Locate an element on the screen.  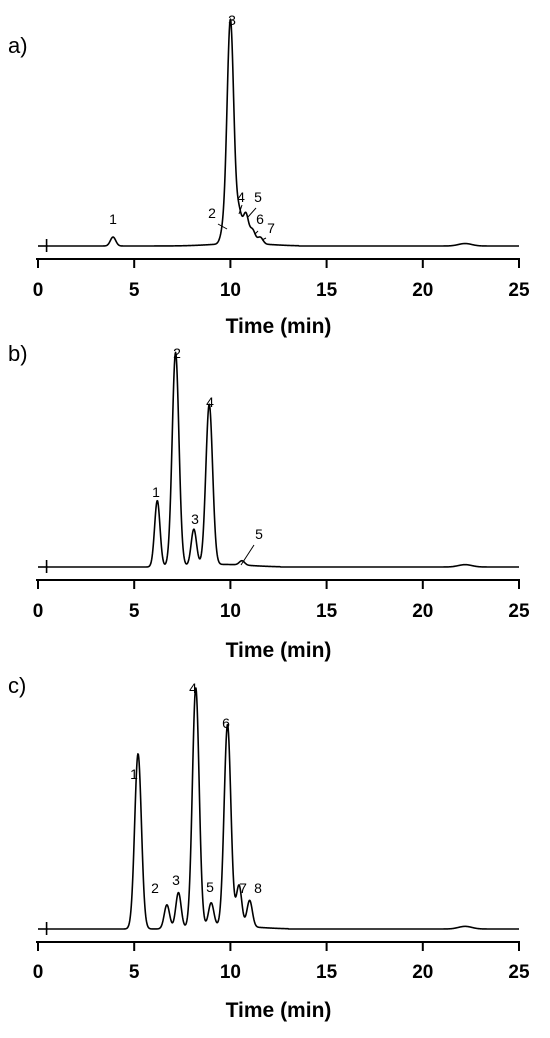
panel-label: b) is located at coordinates (18, 353).